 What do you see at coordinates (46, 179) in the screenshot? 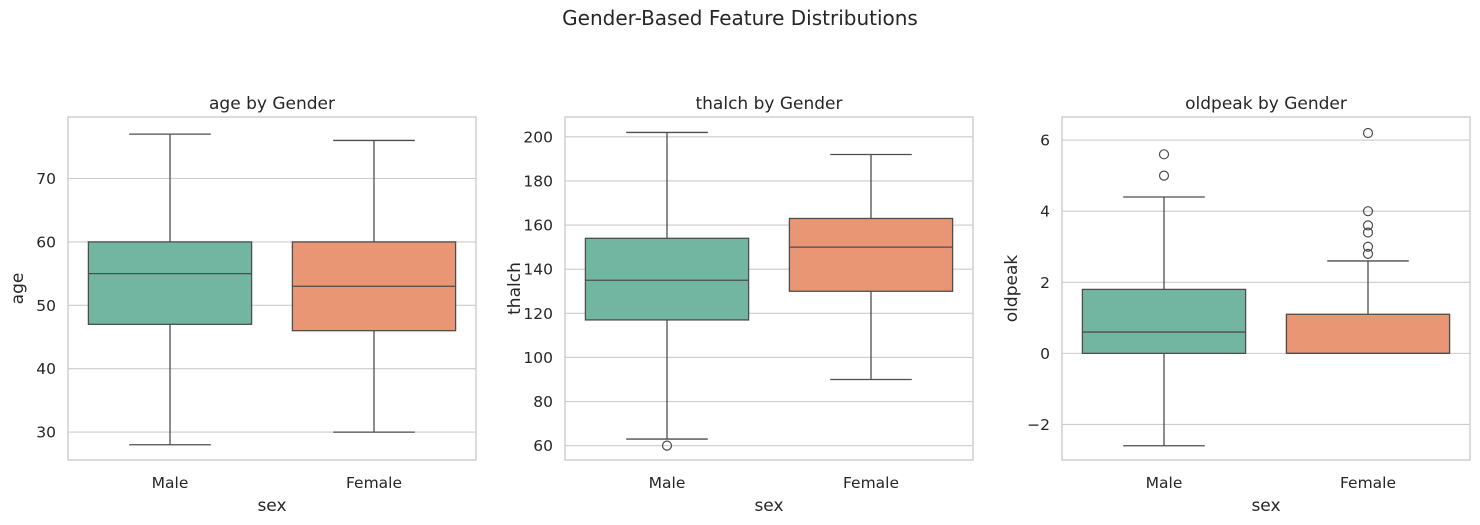
I see `y-tick-label: 70` at bounding box center [46, 179].